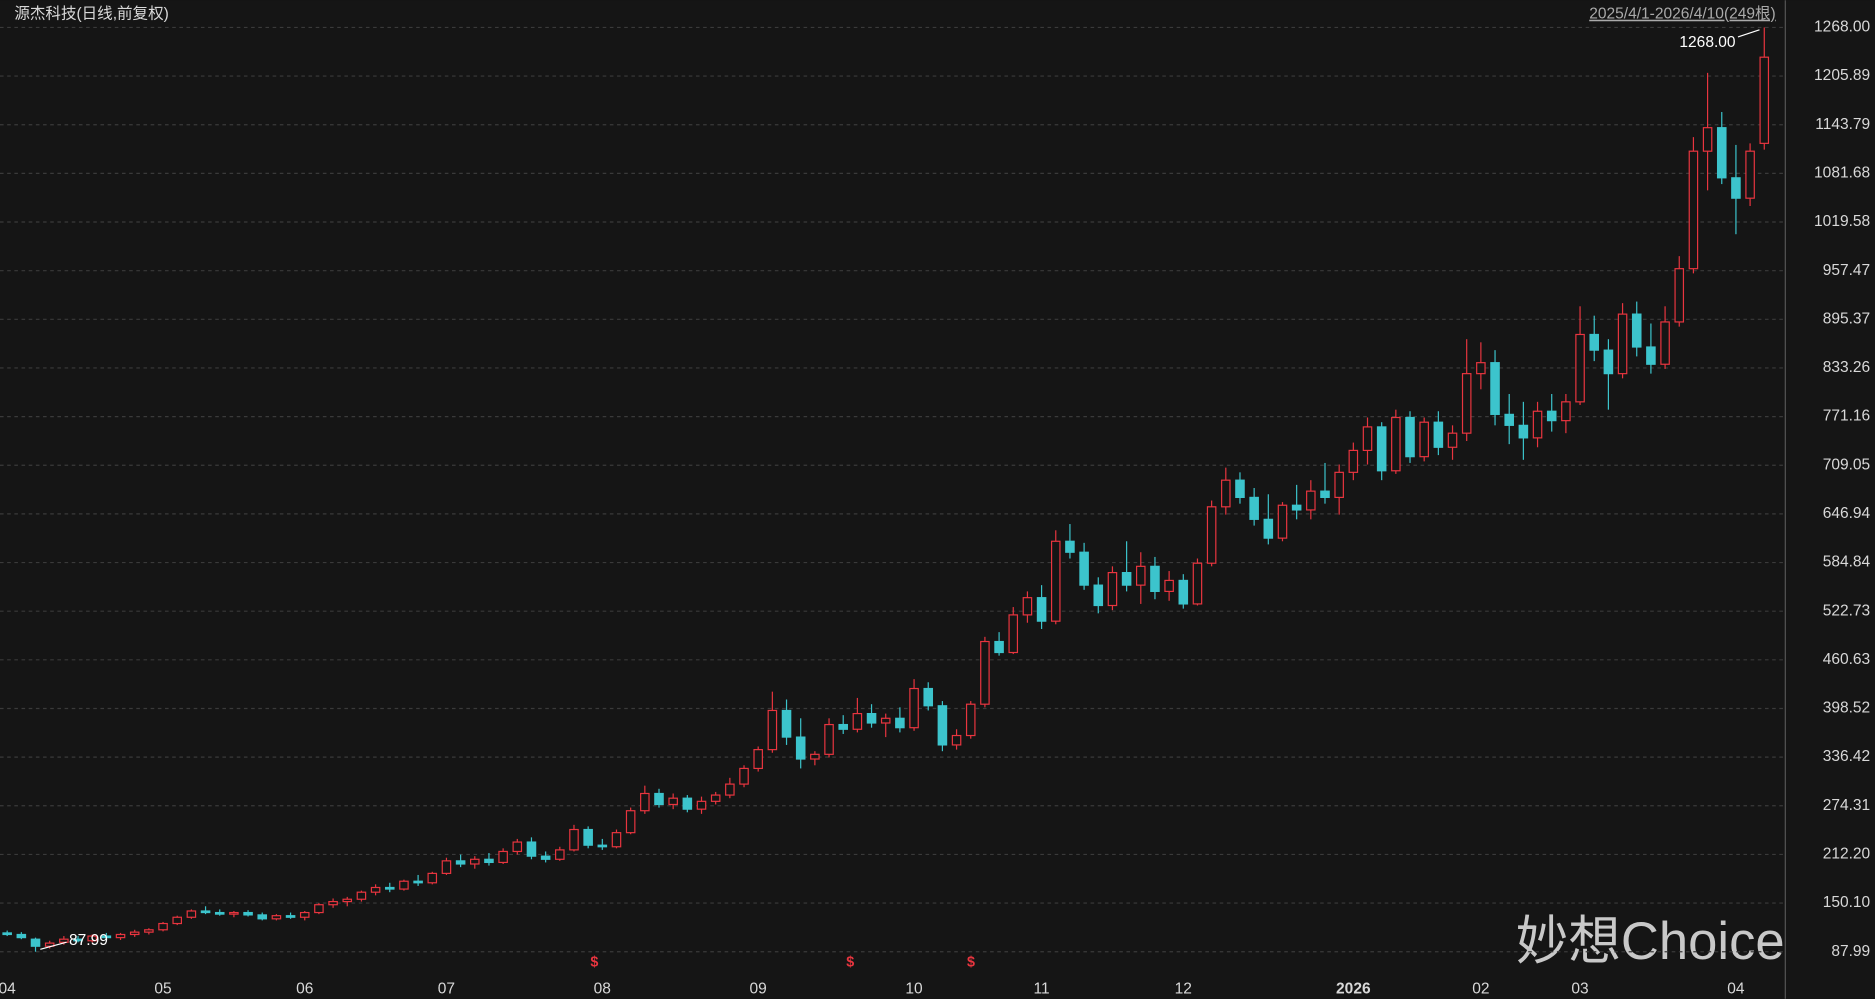 The image size is (1875, 999). I want to click on y-tick-label: 398.52, so click(1847, 708).